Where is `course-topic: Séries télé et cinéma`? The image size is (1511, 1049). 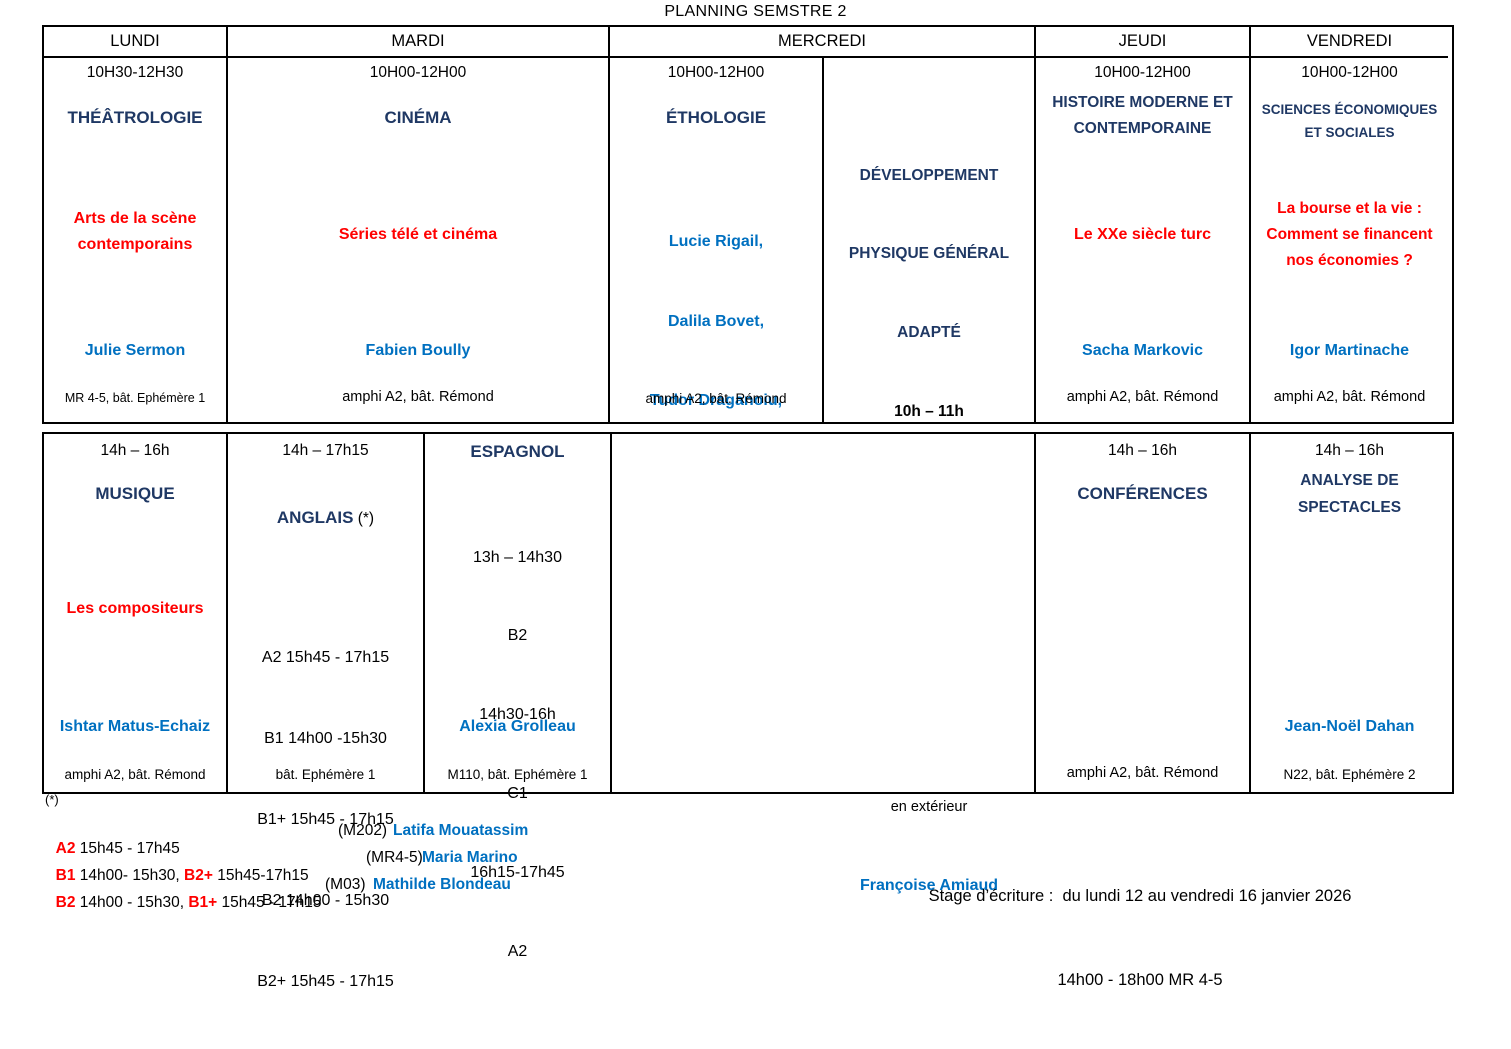
course-topic: Séries télé et cinéma is located at coordinates (418, 234).